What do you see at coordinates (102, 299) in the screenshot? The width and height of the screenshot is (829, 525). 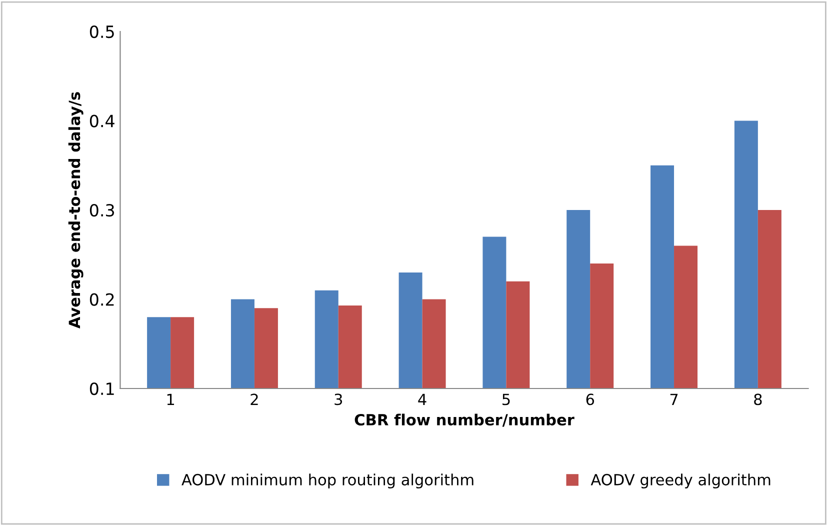 I see `y-tick-label: 0.2` at bounding box center [102, 299].